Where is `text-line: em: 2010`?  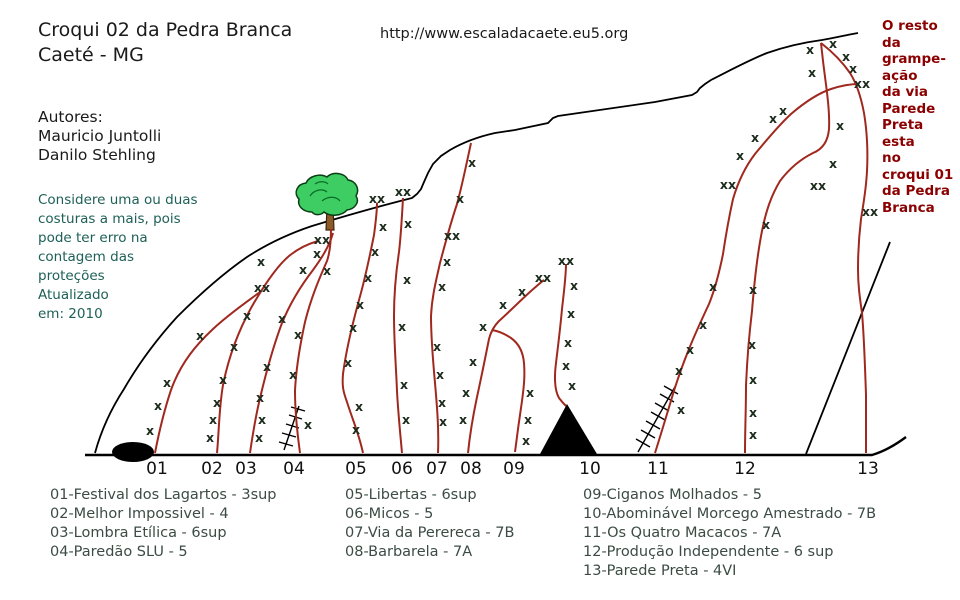
text-line: em: 2010 is located at coordinates (70, 314).